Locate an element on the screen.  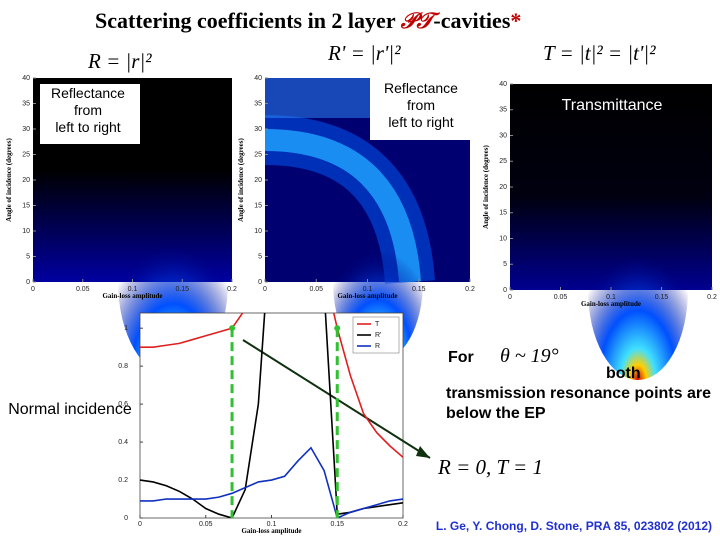
legend-label: T is located at coordinates (377, 324).